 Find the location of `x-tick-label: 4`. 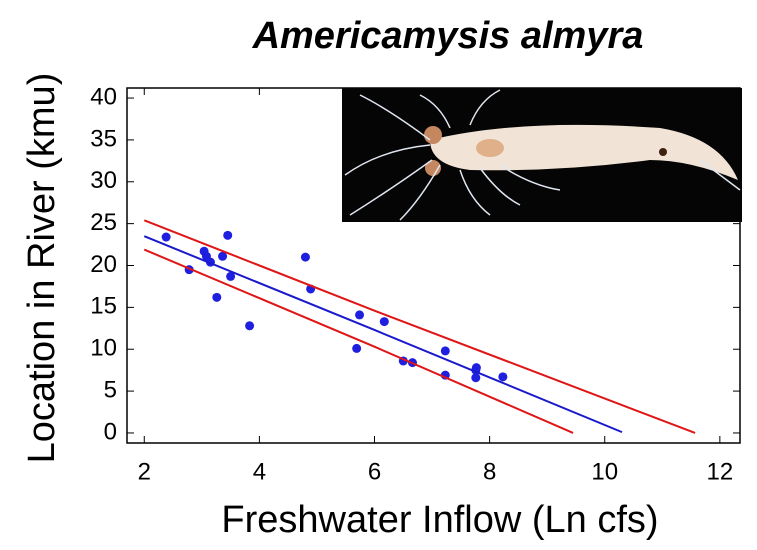

x-tick-label: 4 is located at coordinates (259, 471).